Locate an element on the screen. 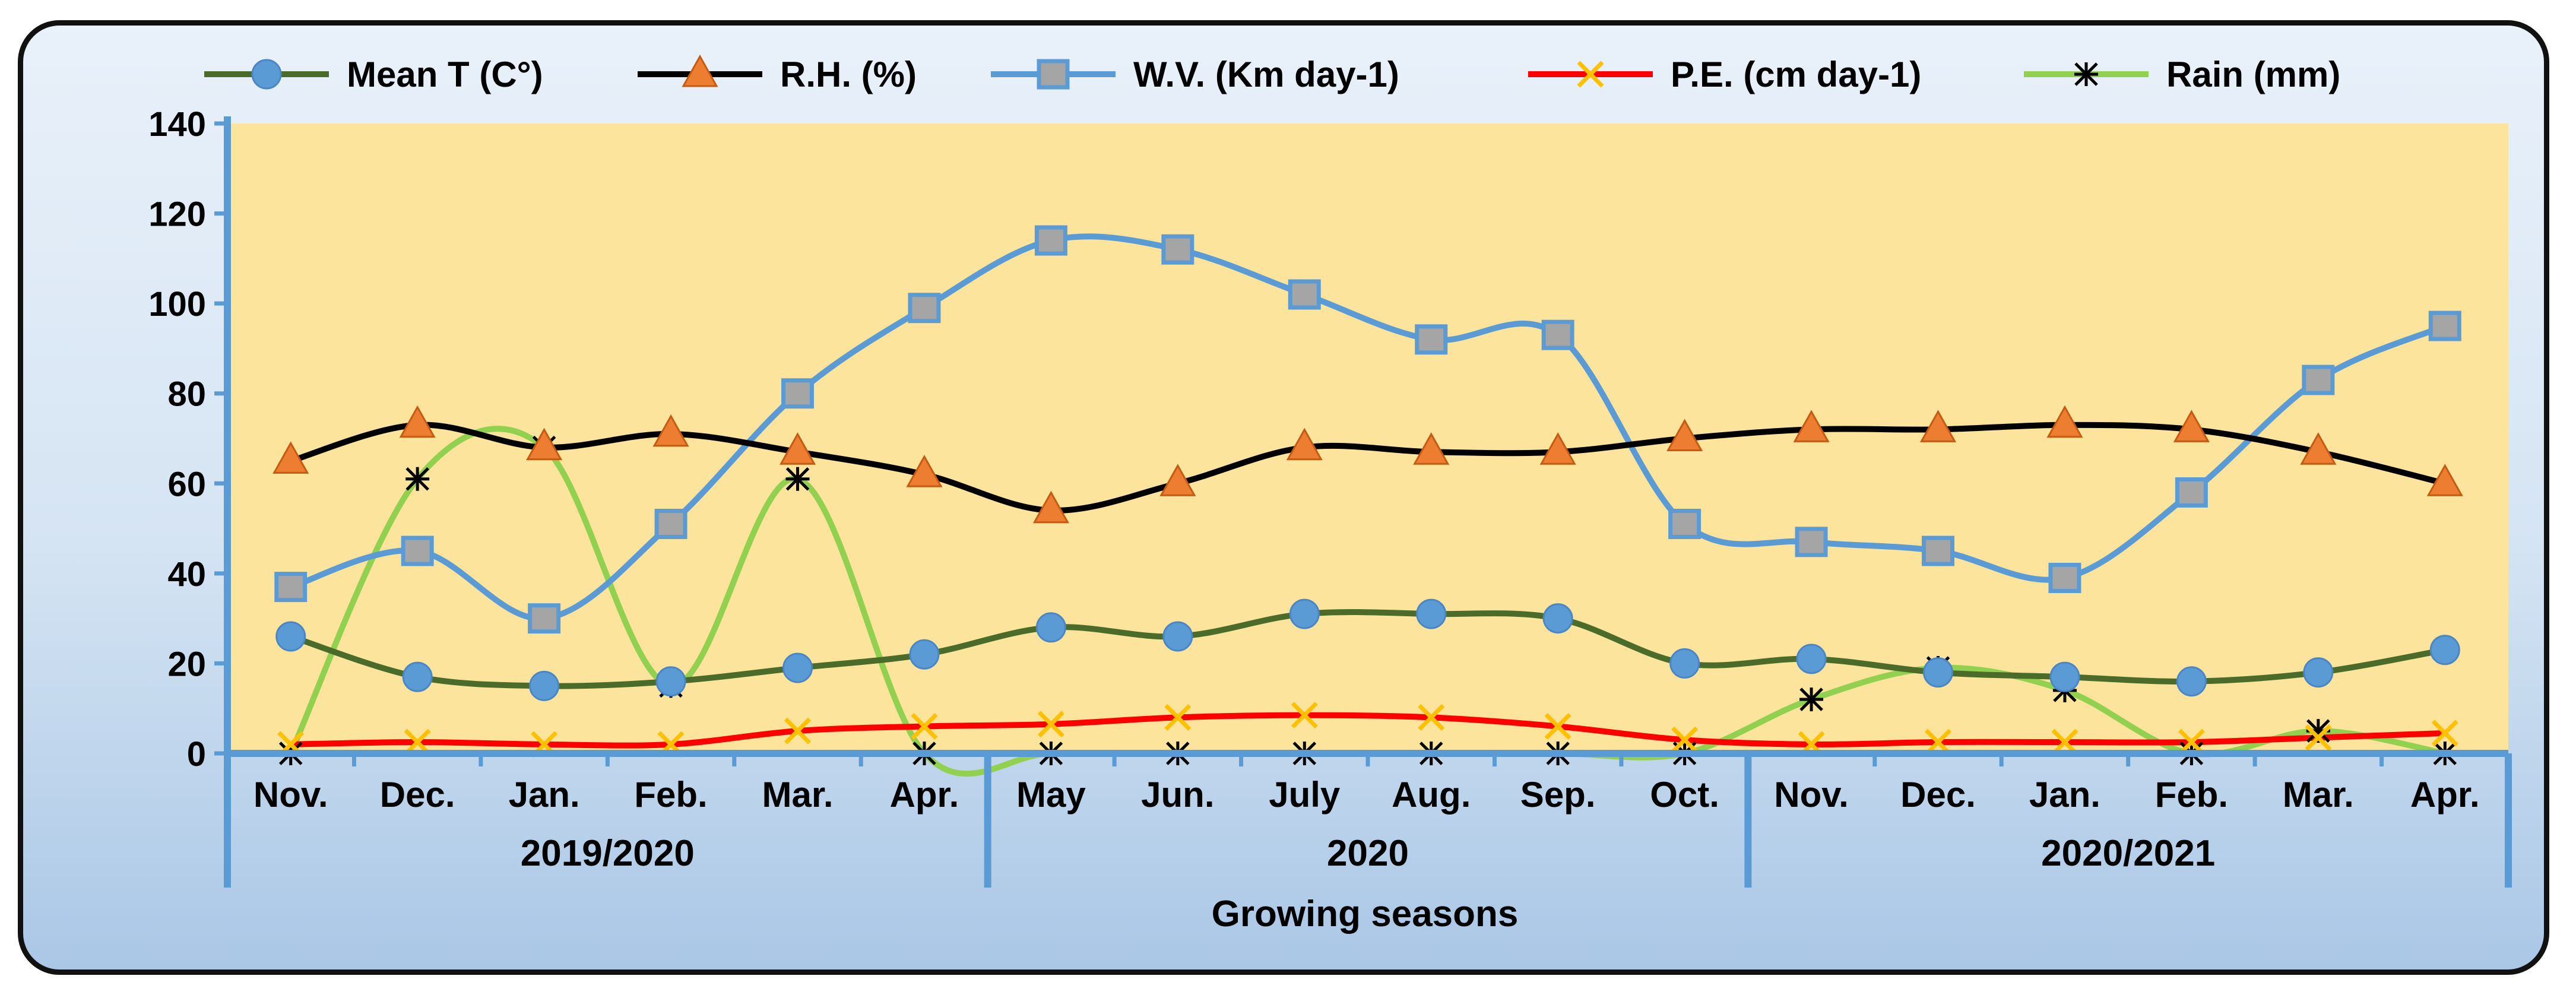 Image resolution: width=2576 pixels, height=998 pixels. legend-item: R.H. (%) is located at coordinates (778, 74).